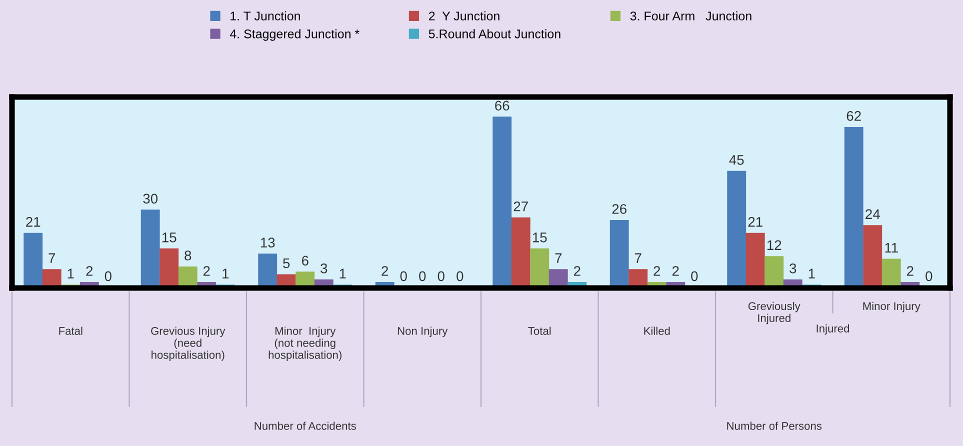 This screenshot has height=446, width=963. What do you see at coordinates (774, 245) in the screenshot?
I see `data-label: 12` at bounding box center [774, 245].